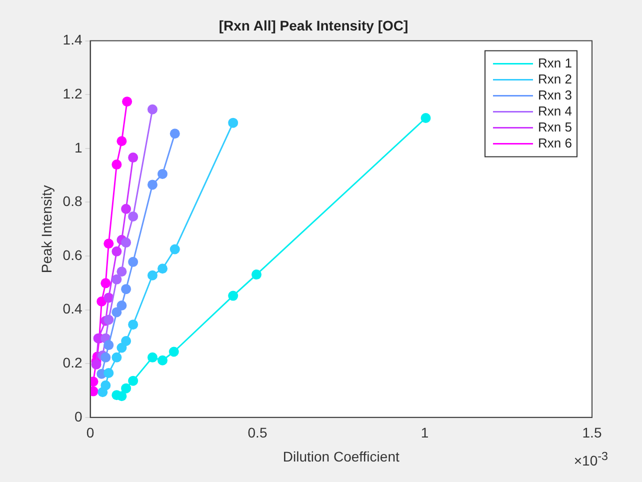 This screenshot has width=642, height=482. I want to click on y-tick-label: 1.4, so click(72, 40).